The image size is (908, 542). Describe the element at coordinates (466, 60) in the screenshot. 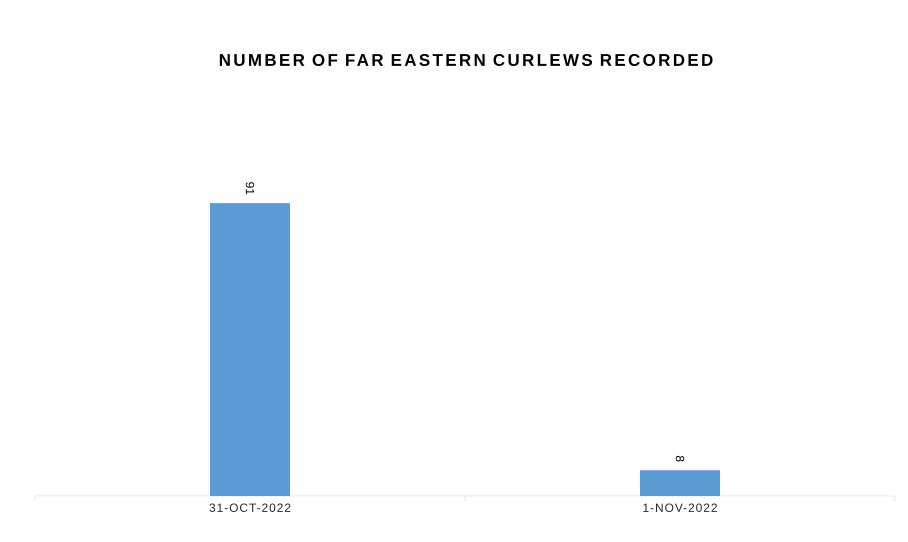

I see `chart-title: NUMBER OF FAR EASTERN CURLEWS RECORDED` at that location.